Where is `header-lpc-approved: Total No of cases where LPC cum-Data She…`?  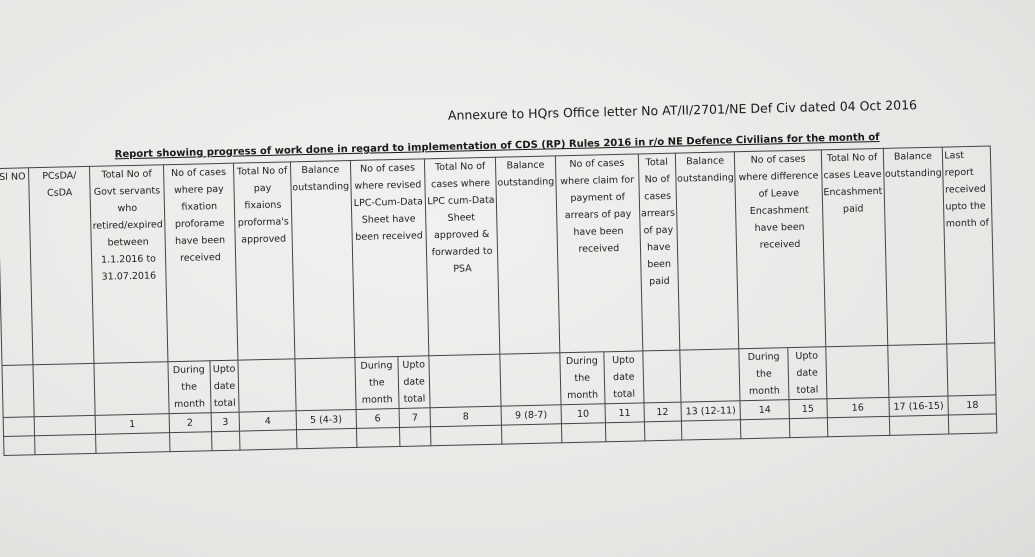
header-lpc-approved: Total No of cases where LPC cum-Data She… is located at coordinates (462, 256).